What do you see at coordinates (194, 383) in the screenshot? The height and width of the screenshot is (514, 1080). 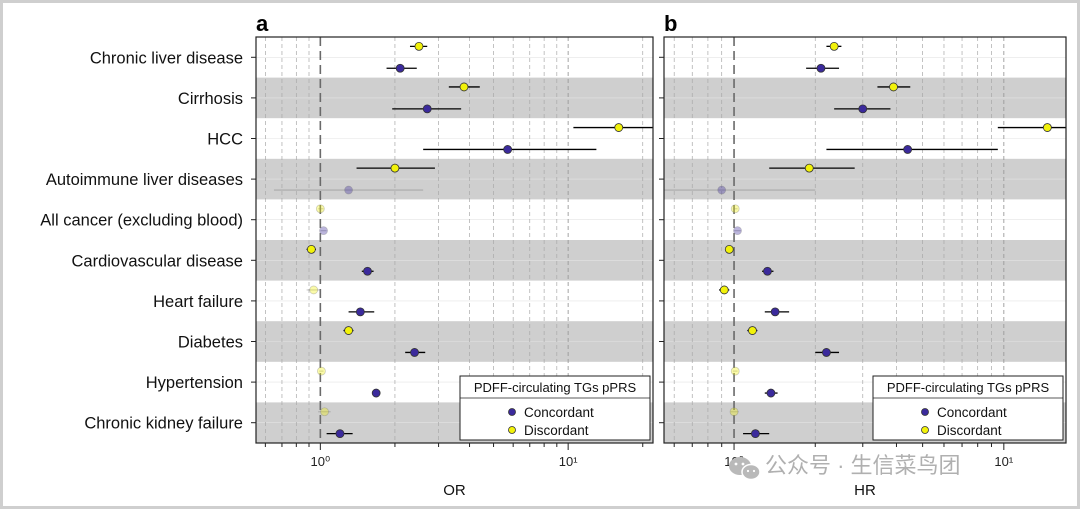 I see `category-label: Hypertension` at bounding box center [194, 383].